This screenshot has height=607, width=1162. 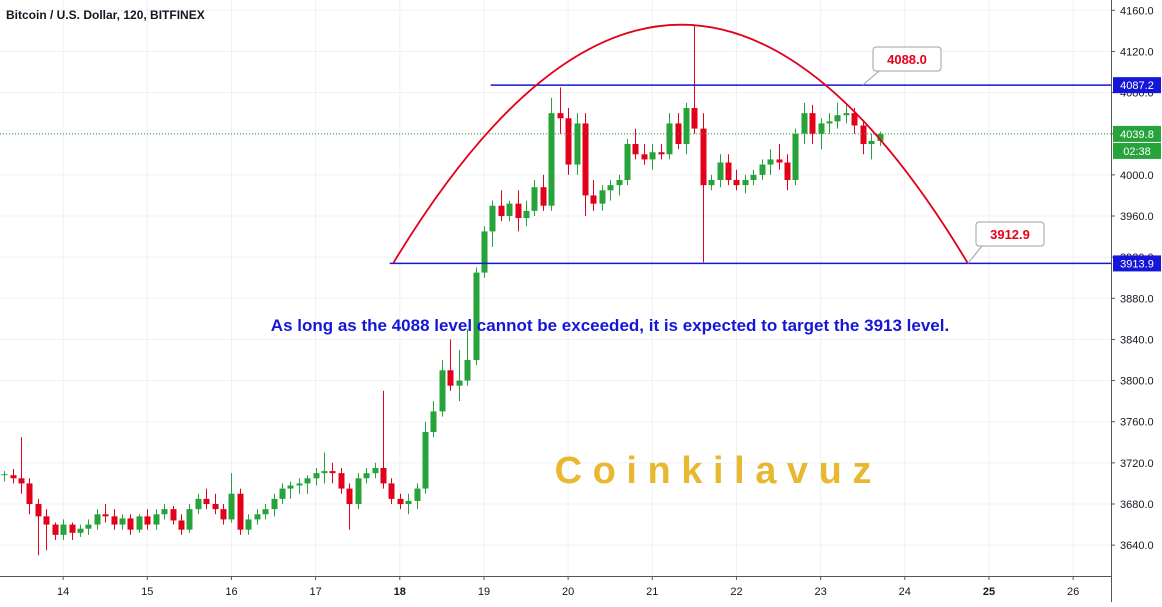 What do you see at coordinates (907, 59) in the screenshot?
I see `callout-label: 4088.0` at bounding box center [907, 59].